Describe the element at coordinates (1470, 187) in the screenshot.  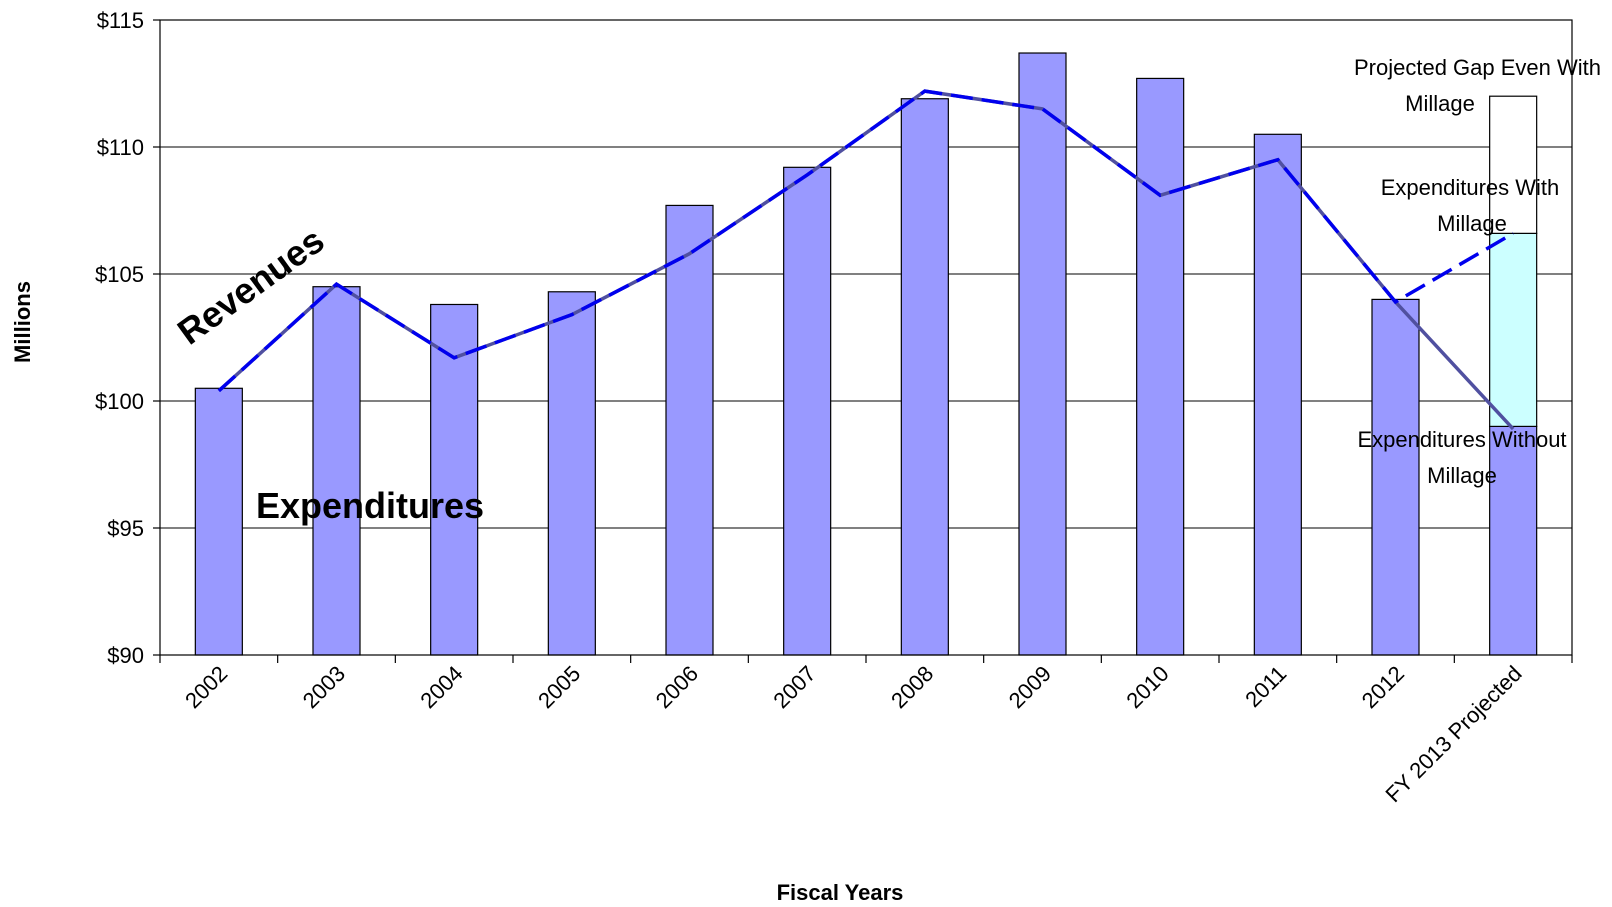
I see `with-millage-annotation-line1: Expenditures With` at that location.